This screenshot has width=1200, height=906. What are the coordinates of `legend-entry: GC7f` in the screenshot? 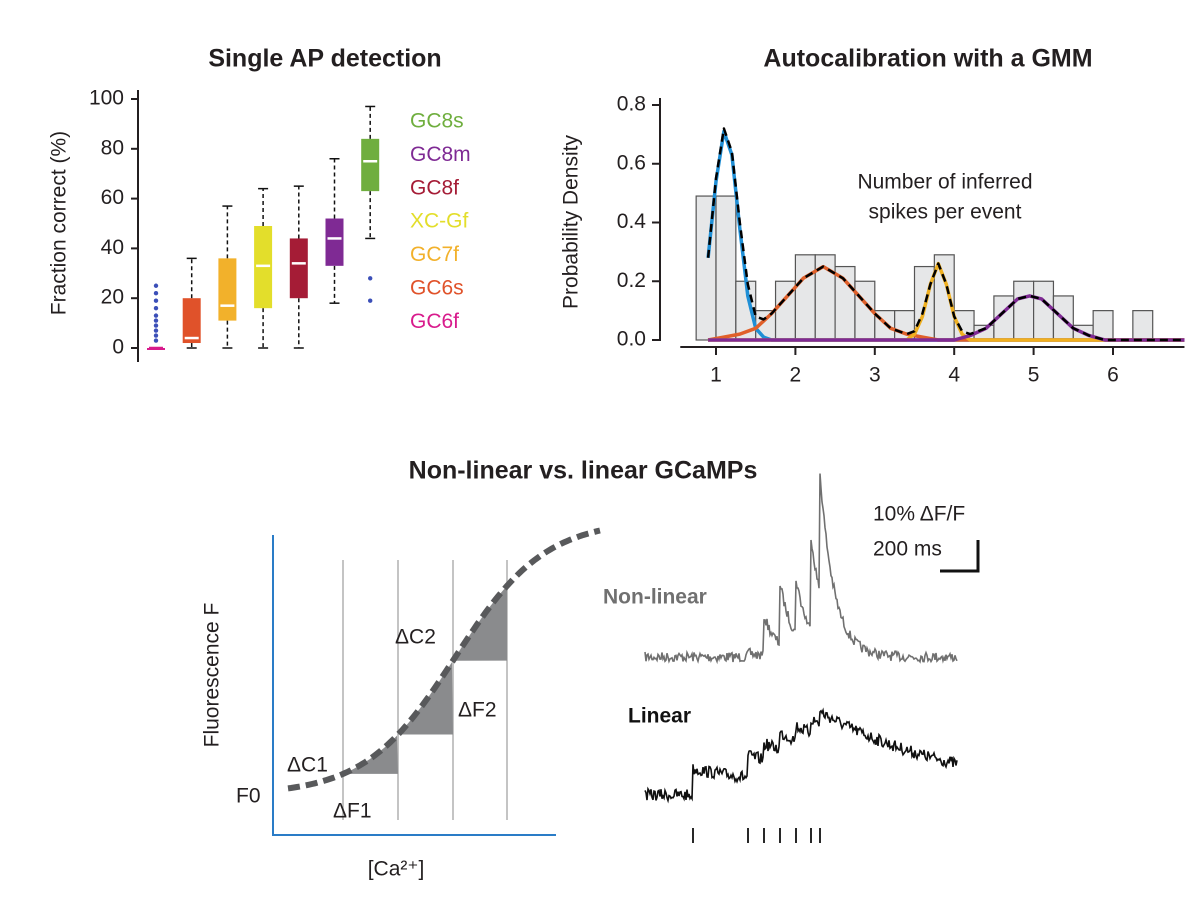 It's located at (434, 254).